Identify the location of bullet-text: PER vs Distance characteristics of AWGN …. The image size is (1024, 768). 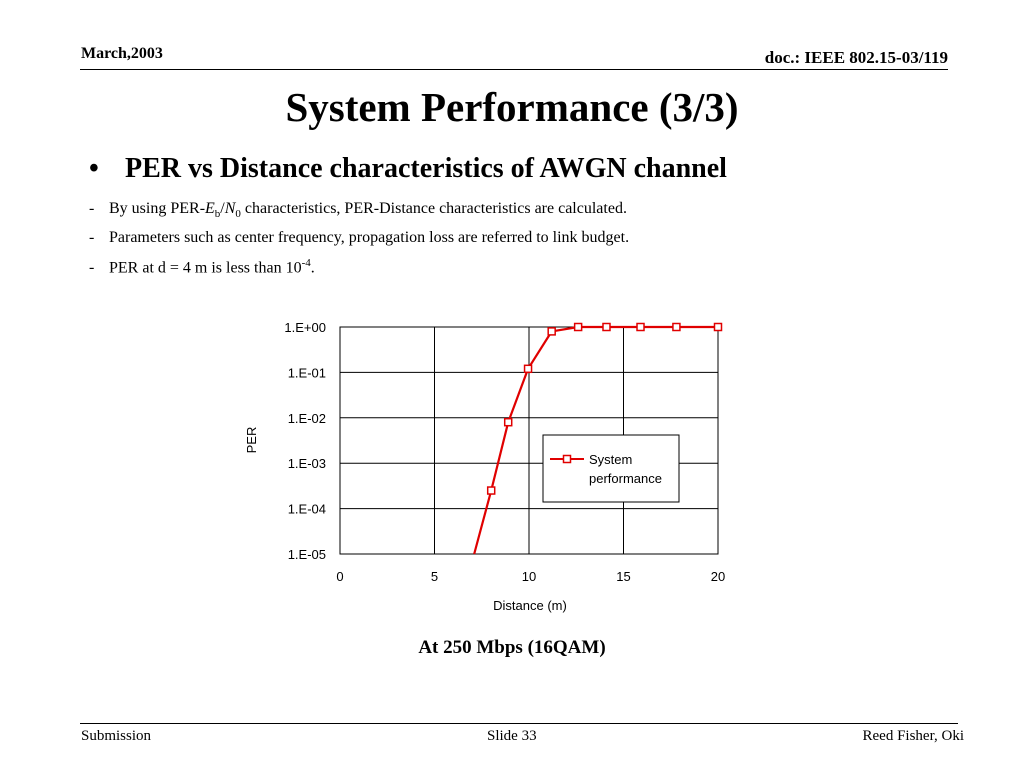
(426, 168).